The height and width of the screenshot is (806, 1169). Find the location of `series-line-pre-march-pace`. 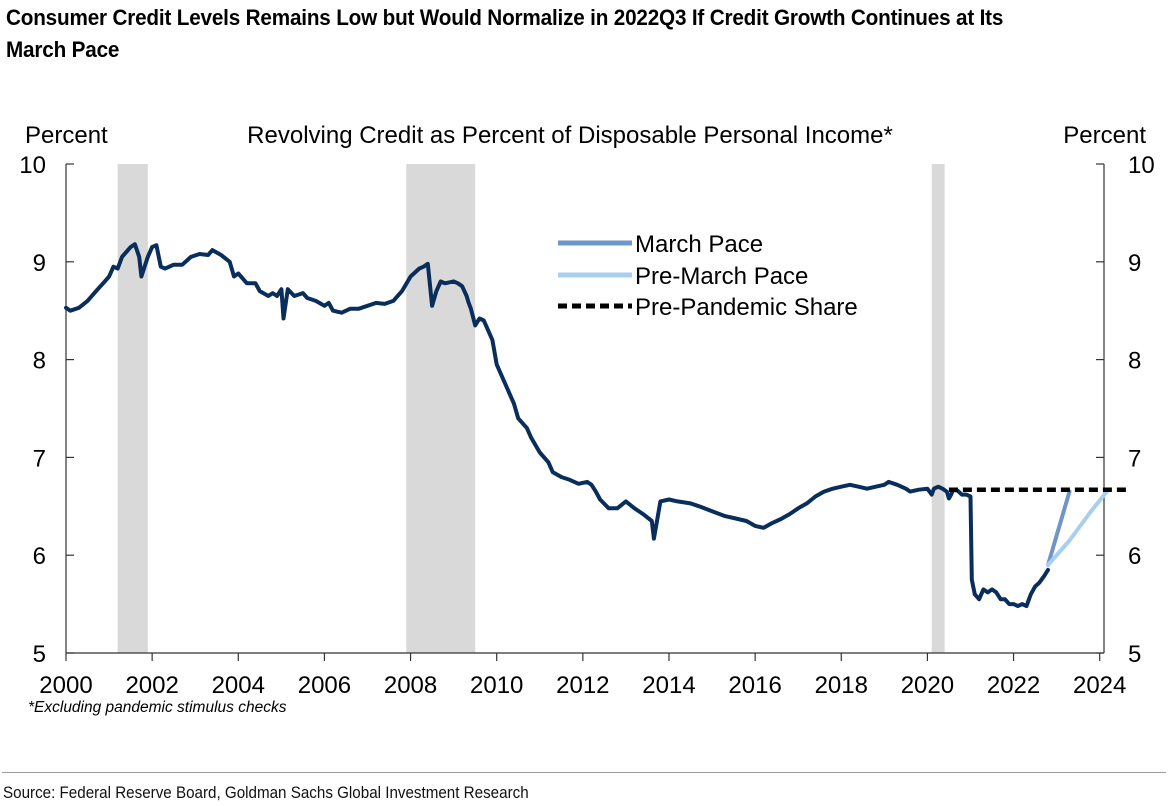

series-line-pre-march-pace is located at coordinates (1078, 527).